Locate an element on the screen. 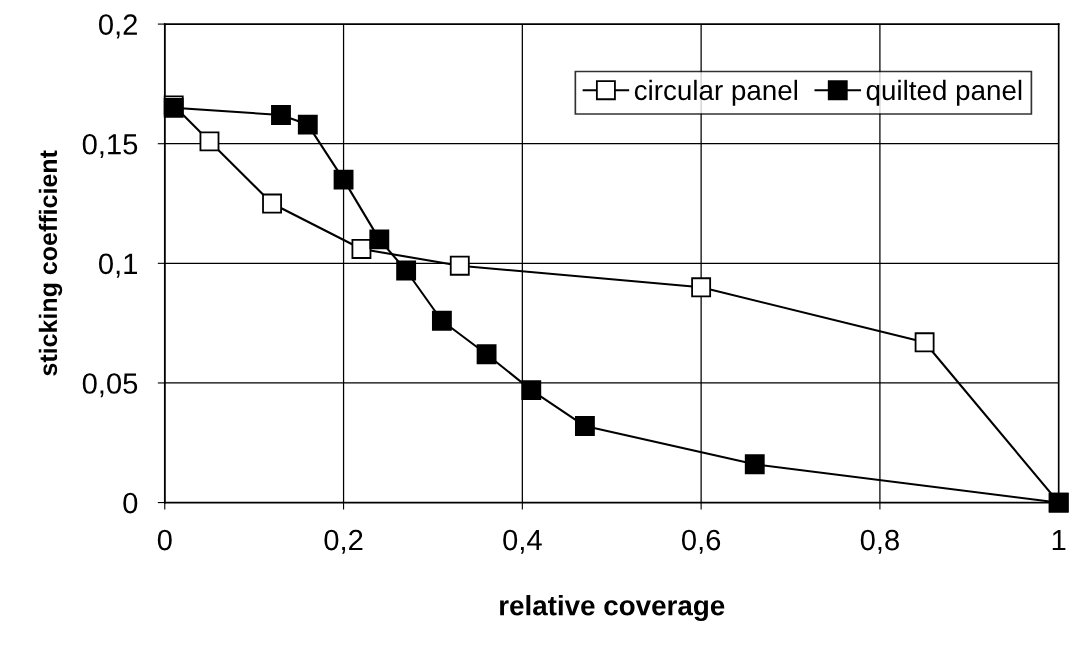 The image size is (1077, 651). y-tick-label: 0,1 is located at coordinates (117, 265).